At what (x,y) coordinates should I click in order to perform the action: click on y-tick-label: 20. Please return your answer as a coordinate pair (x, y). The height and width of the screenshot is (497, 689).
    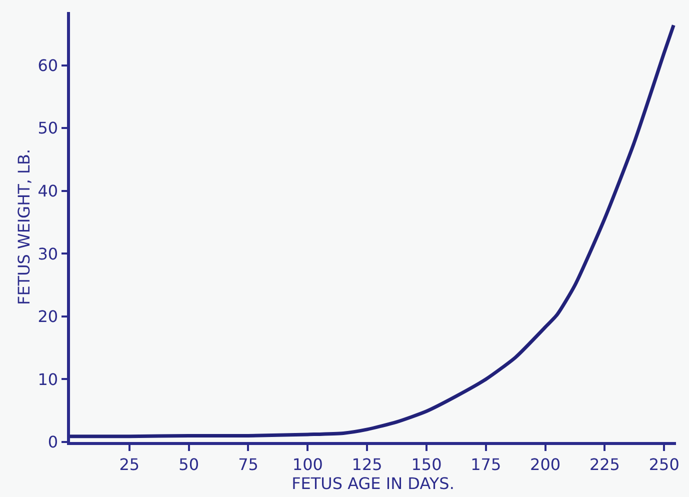
    Looking at the image, I should click on (48, 316).